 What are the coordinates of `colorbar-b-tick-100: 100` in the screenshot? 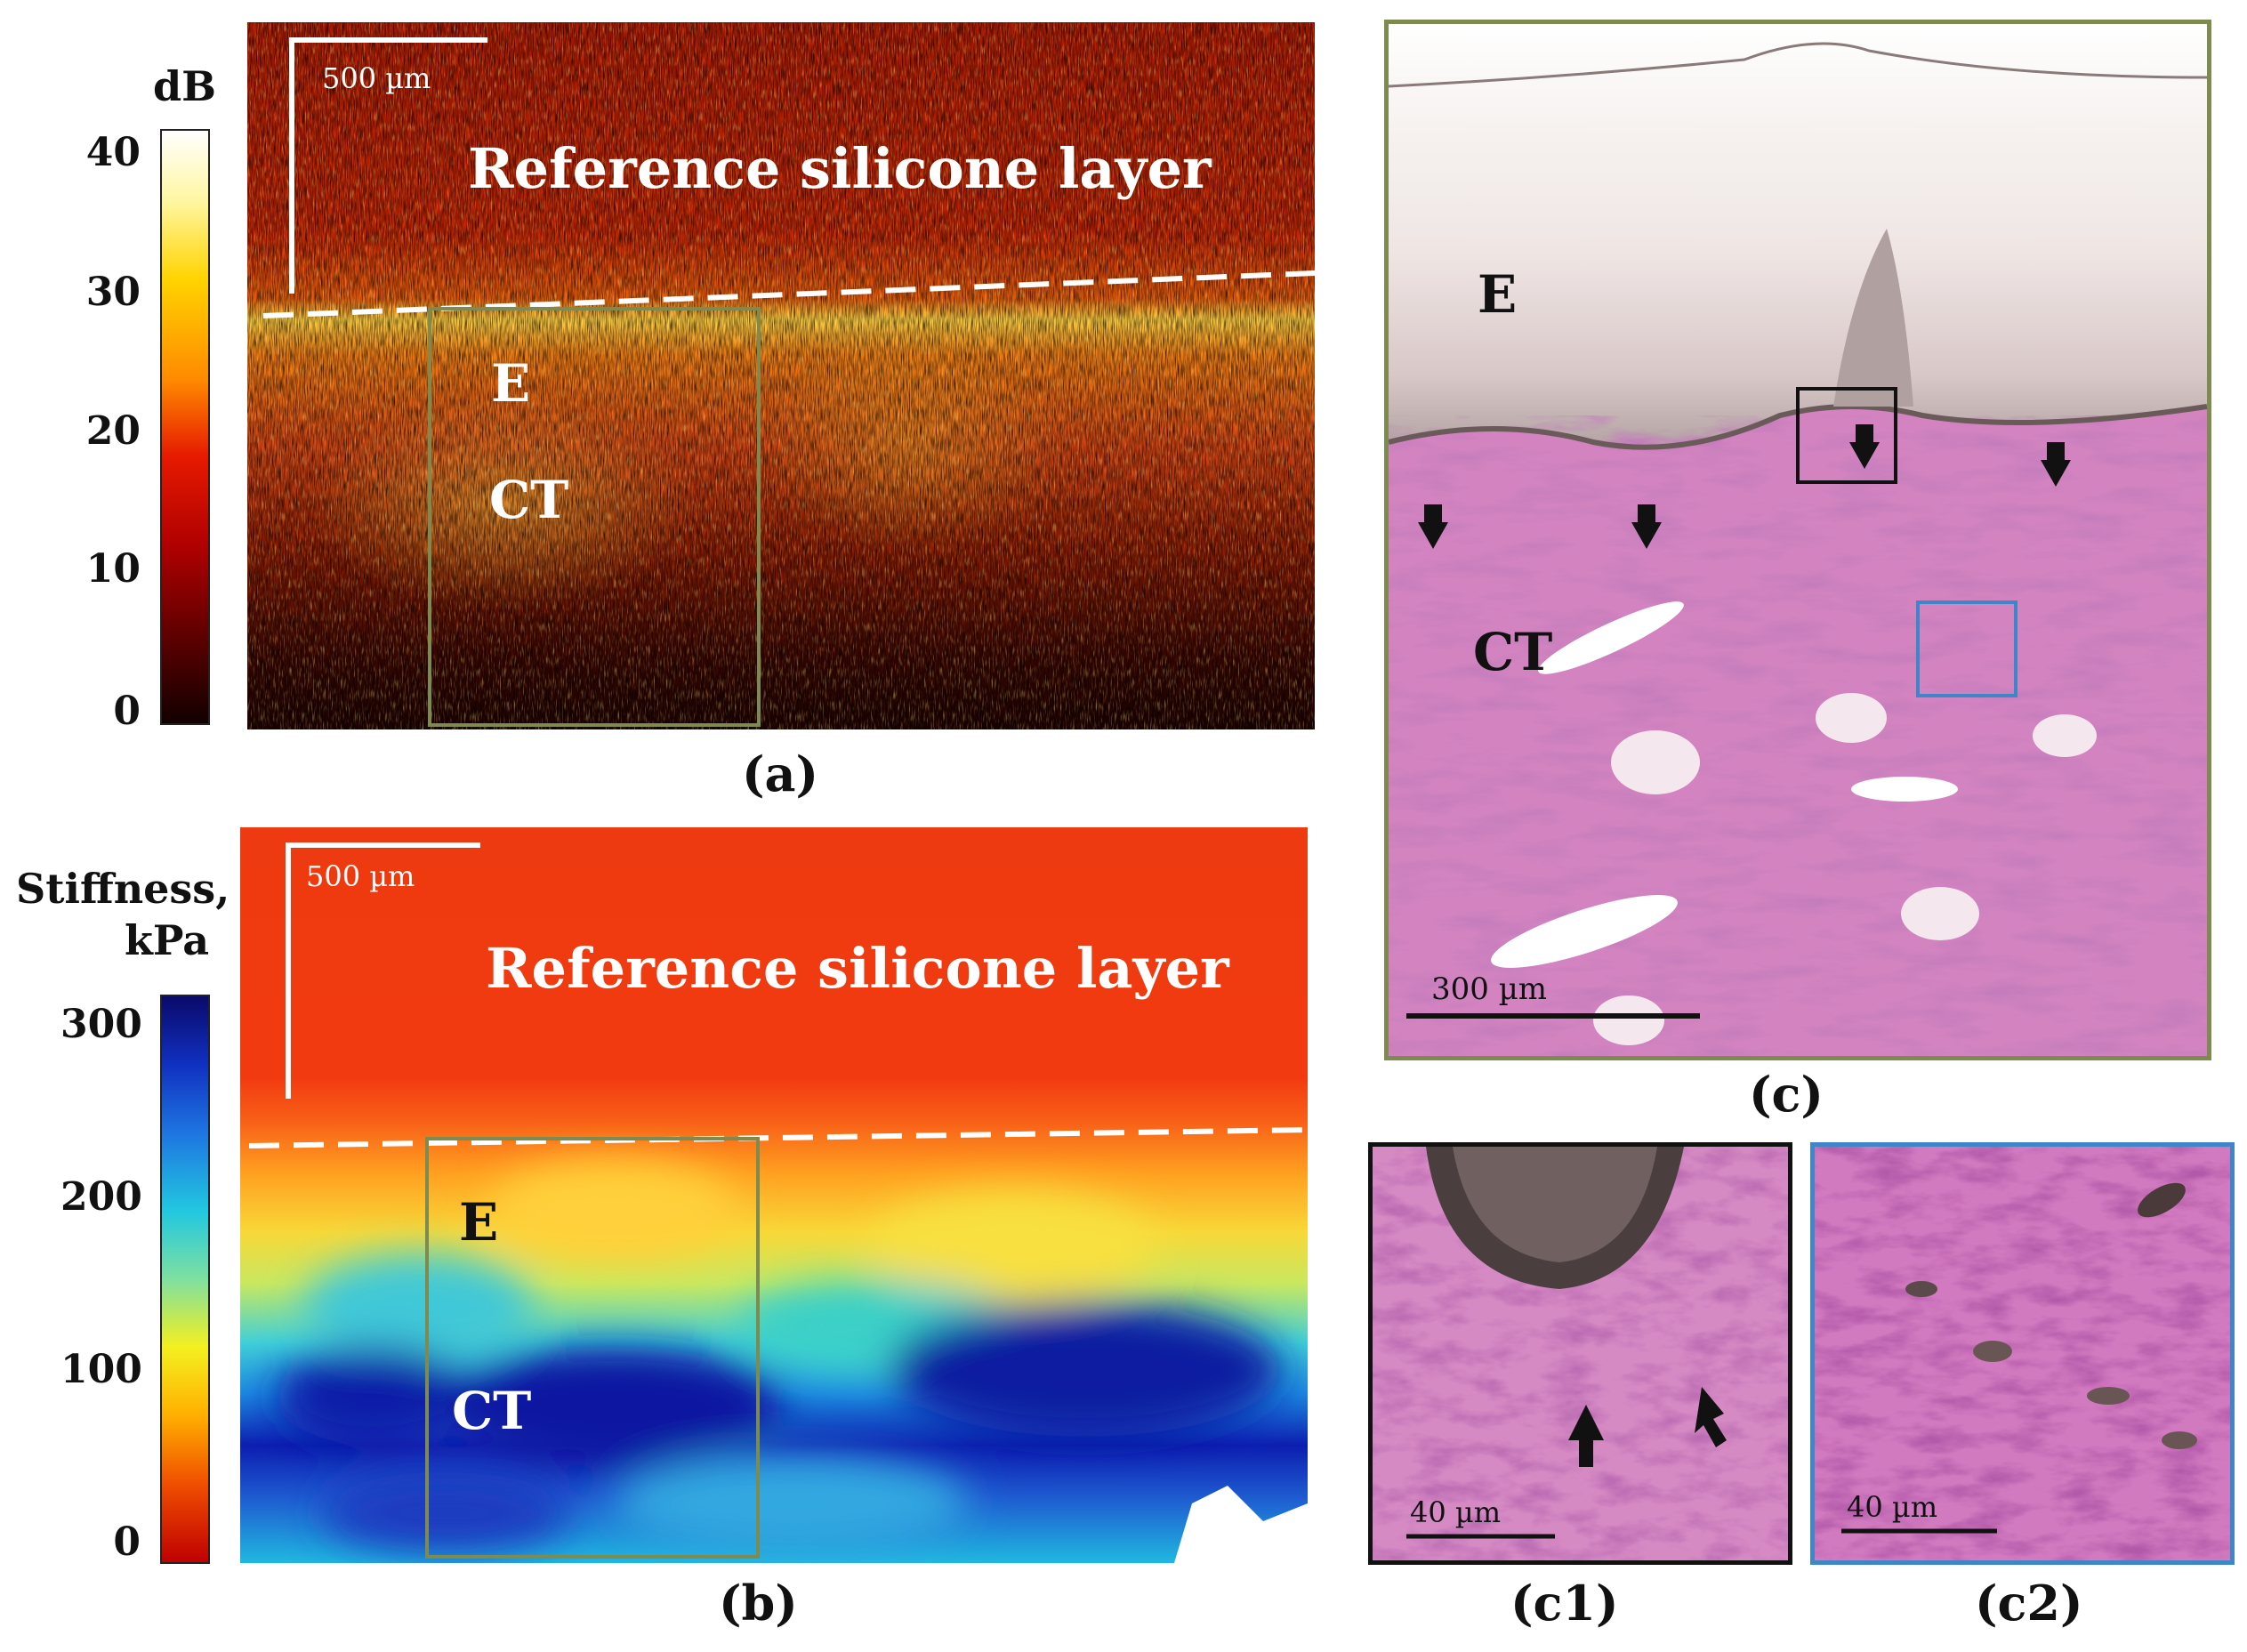 It's located at (101, 1369).